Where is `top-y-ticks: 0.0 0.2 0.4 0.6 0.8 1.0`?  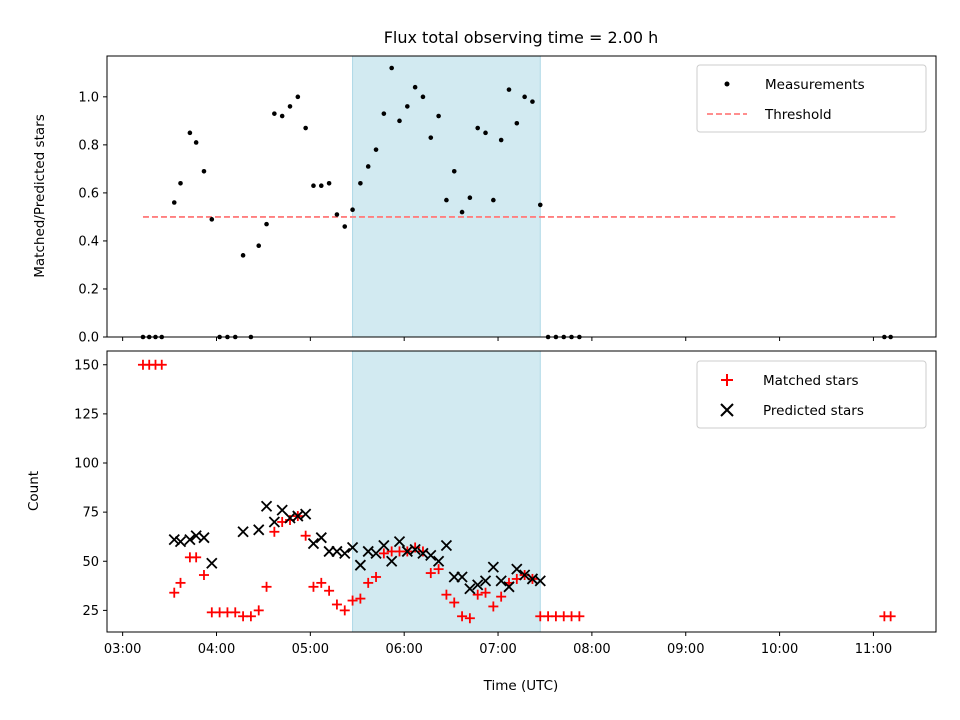
top-y-ticks: 0.0 0.2 0.4 0.6 0.8 1.0 is located at coordinates (92, 218).